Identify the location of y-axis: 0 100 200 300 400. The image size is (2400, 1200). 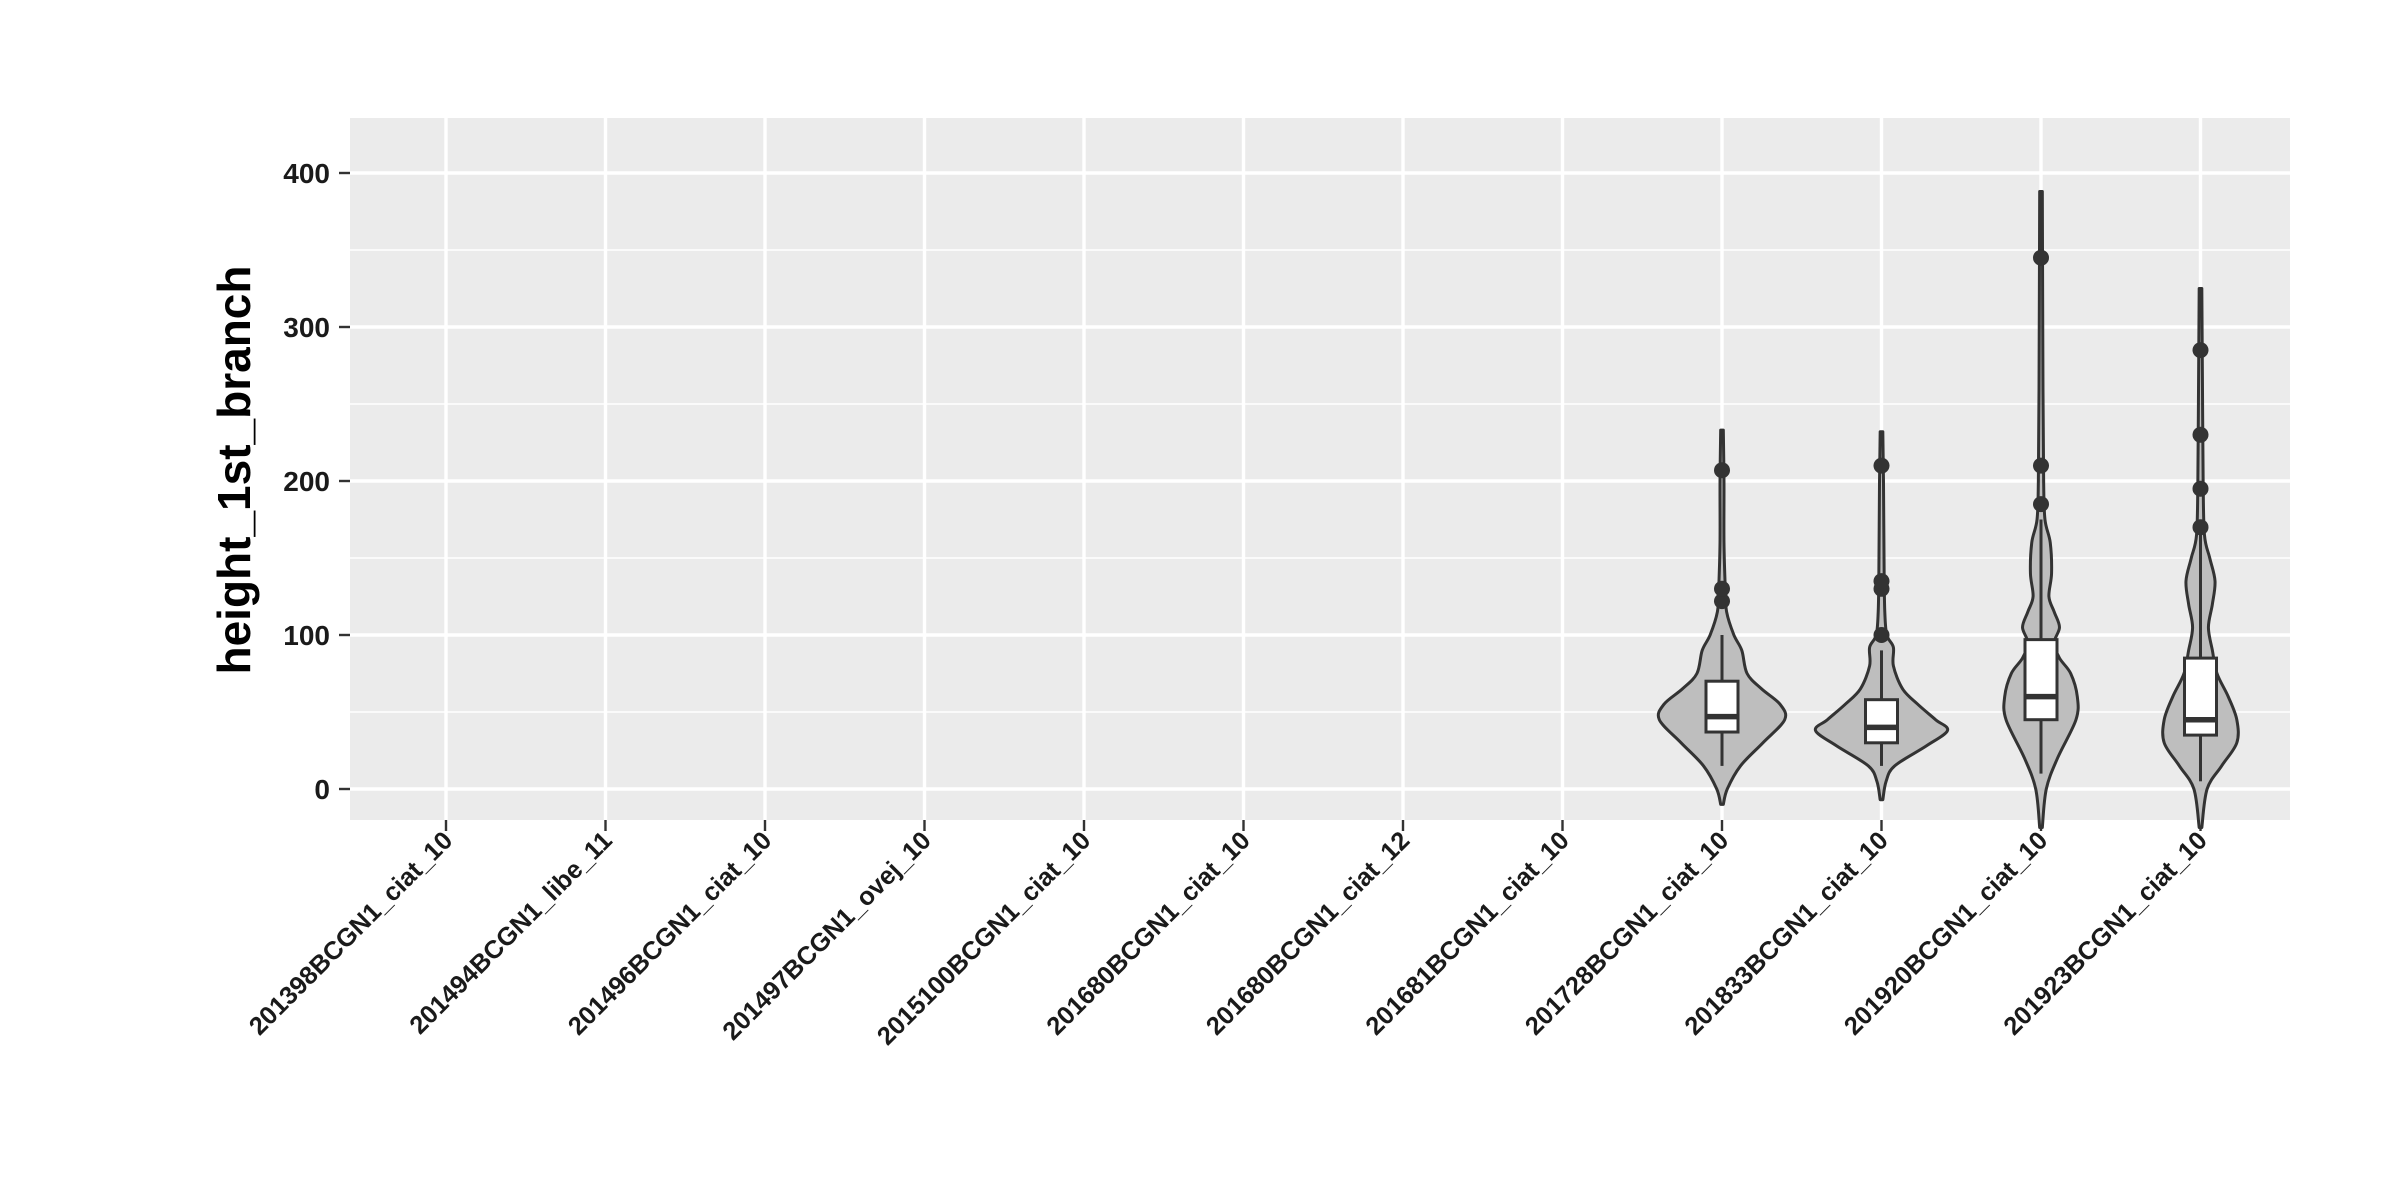
(316, 481).